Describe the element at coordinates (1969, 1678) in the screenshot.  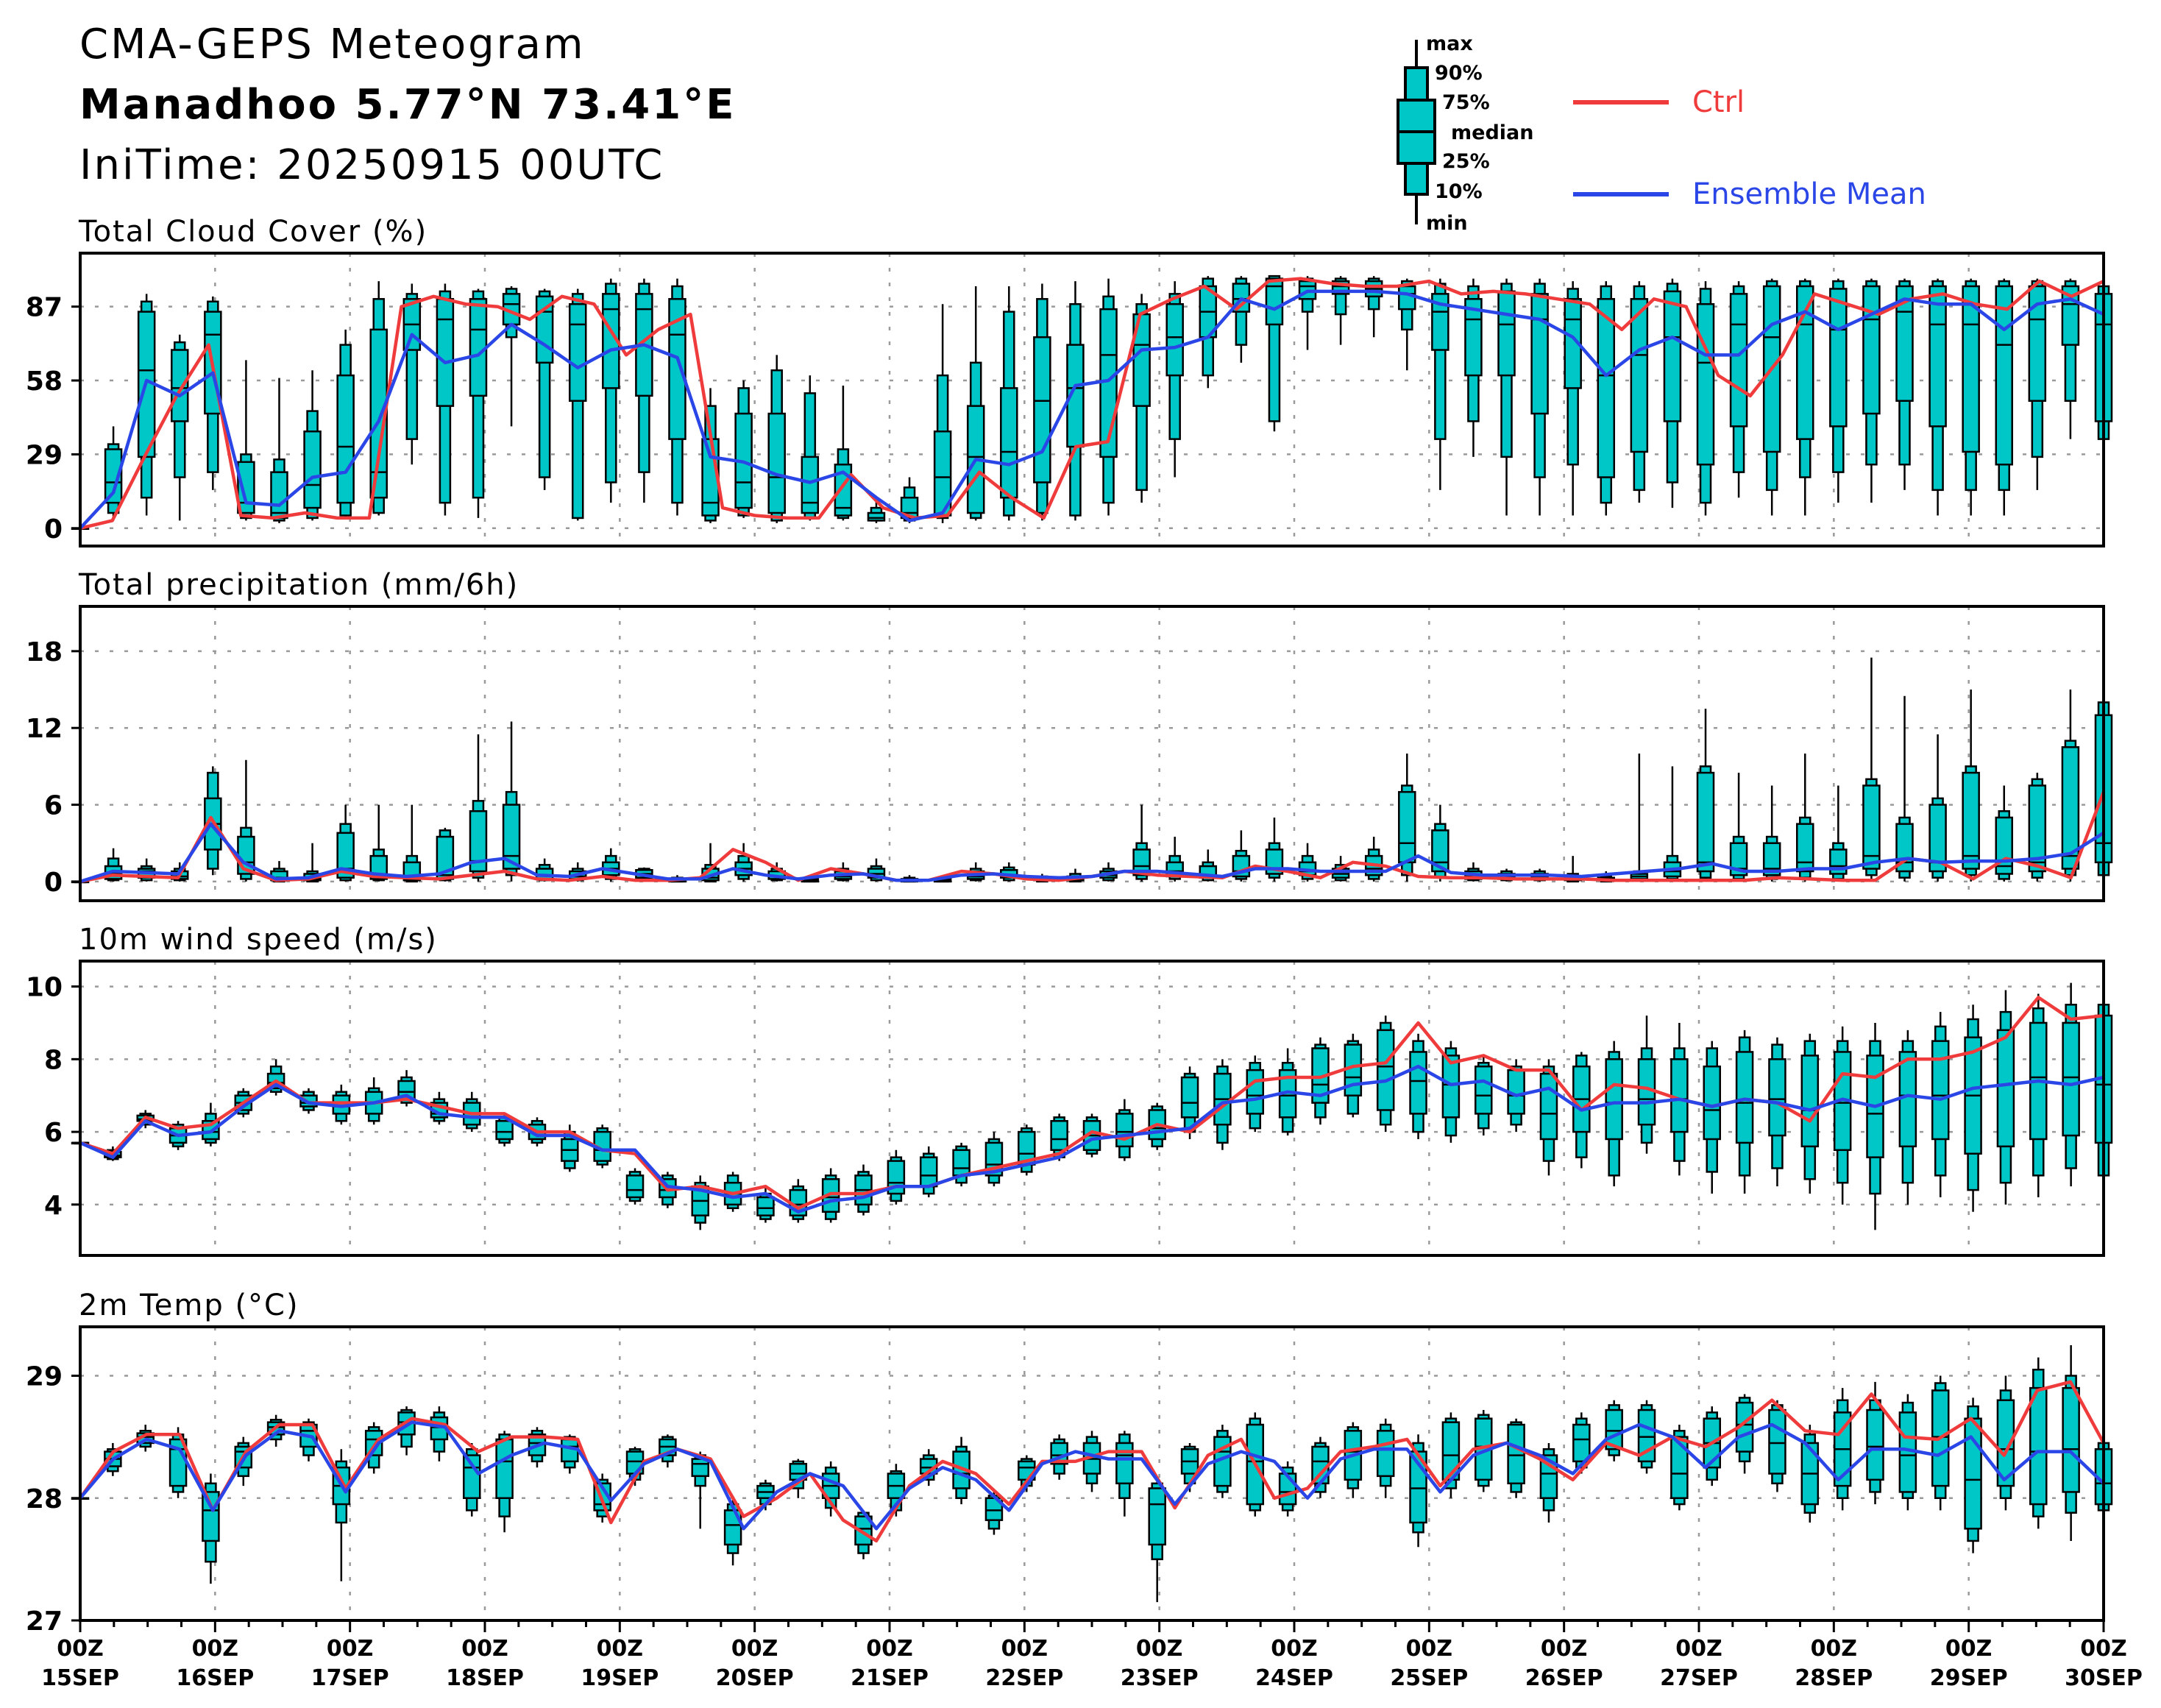
I see `x-date-label: 29SEP` at that location.